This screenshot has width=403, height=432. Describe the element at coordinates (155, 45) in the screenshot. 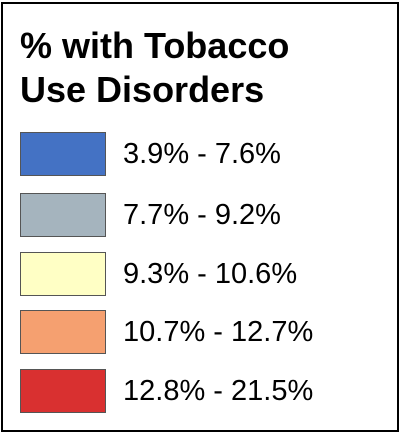

I see `legend-title-line-1: % with Tobacco` at that location.